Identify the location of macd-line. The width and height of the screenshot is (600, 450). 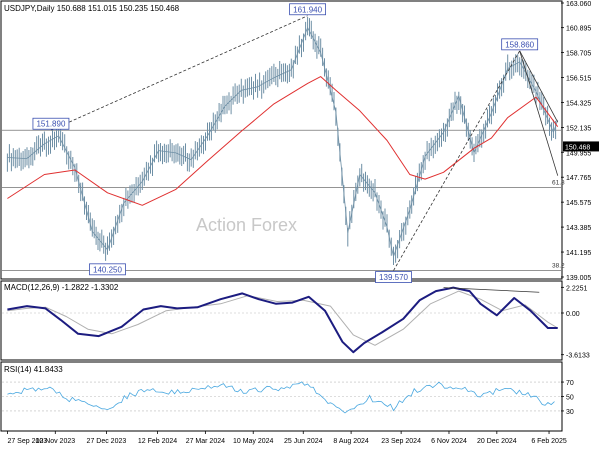
(282, 320).